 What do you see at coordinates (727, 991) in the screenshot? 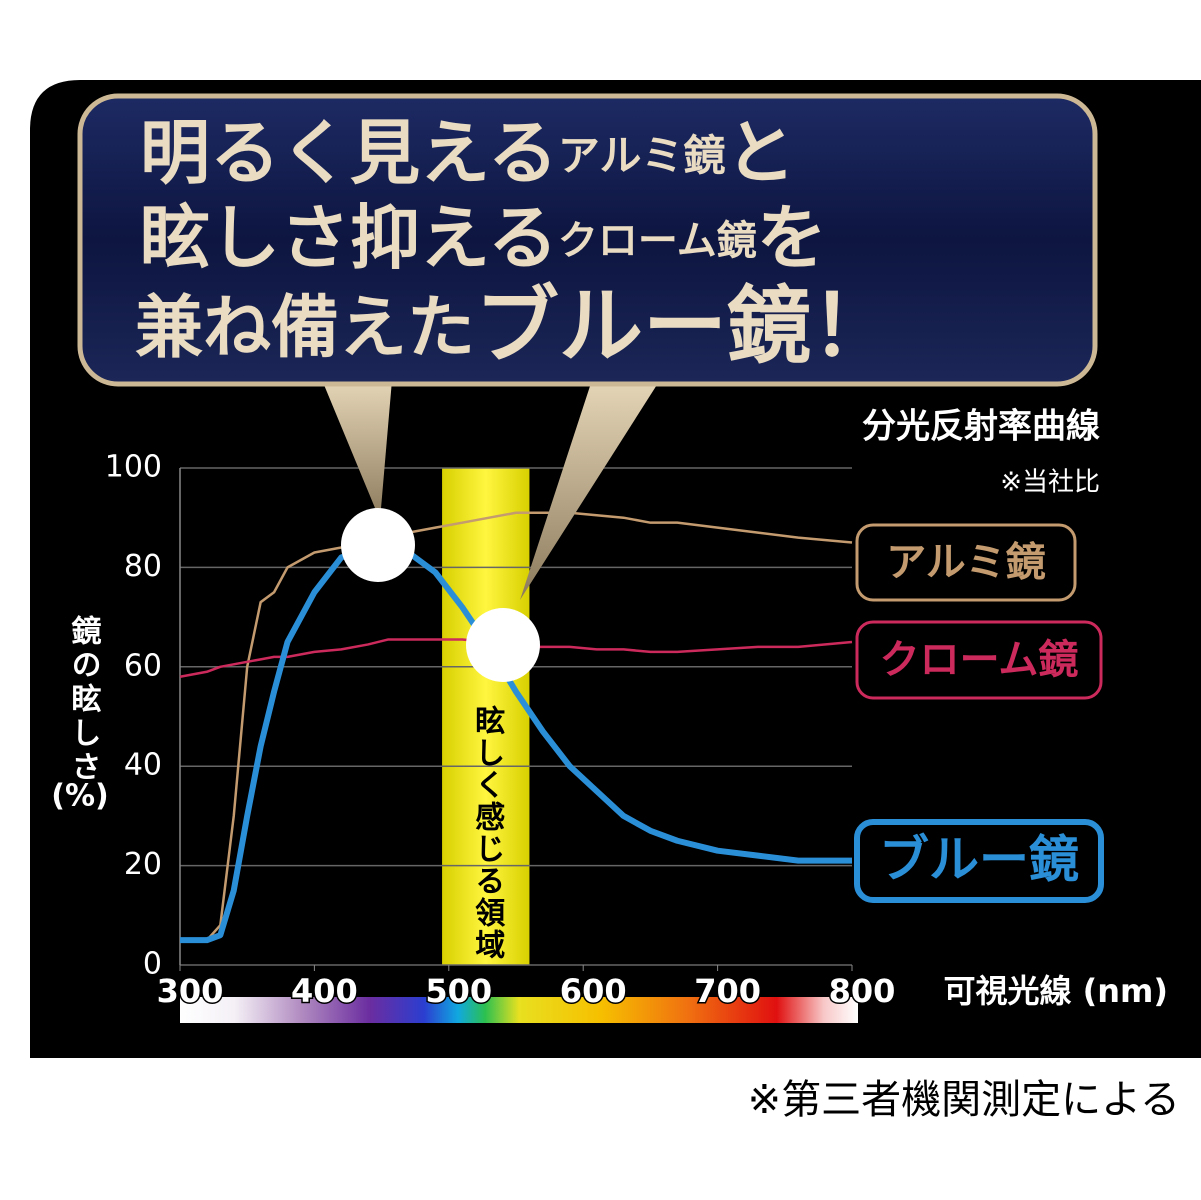
I see `x-tick-label: 700` at bounding box center [727, 991].